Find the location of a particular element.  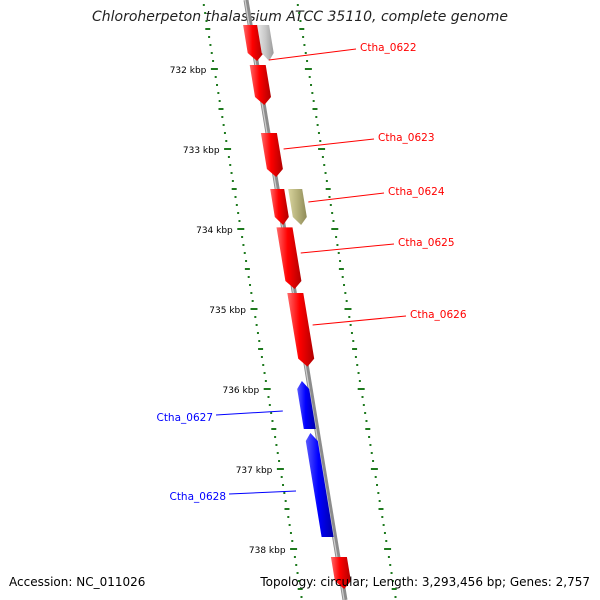

gene-label-ctha_0623: Ctha_0623 is located at coordinates (406, 138).